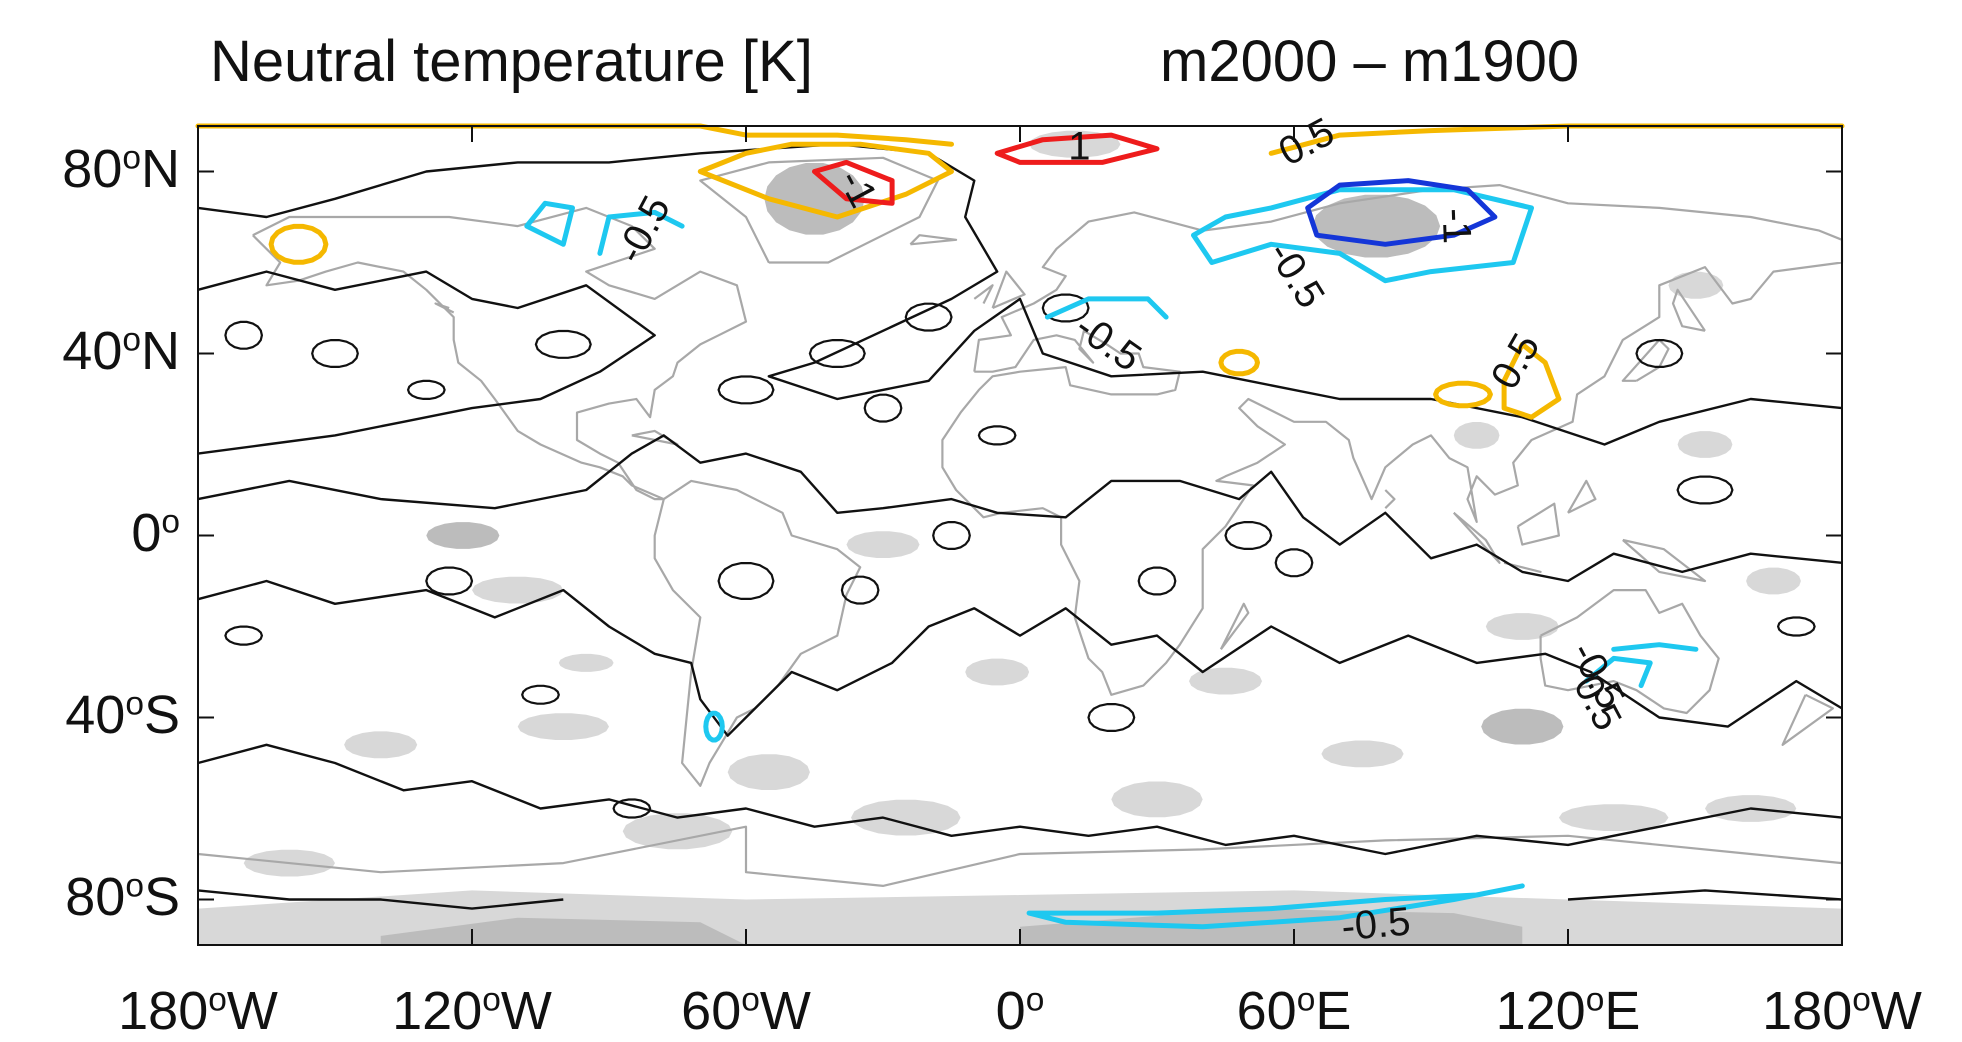 This screenshot has height=1042, width=1962. What do you see at coordinates (472, 1011) in the screenshot?
I see `x-tick-label: 120oW` at bounding box center [472, 1011].